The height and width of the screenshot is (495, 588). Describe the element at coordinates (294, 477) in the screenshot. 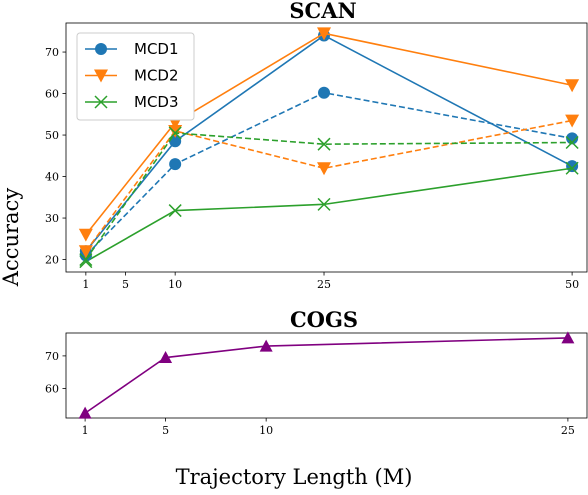

I see `x-axis-label: Trajectory Length (M)` at that location.